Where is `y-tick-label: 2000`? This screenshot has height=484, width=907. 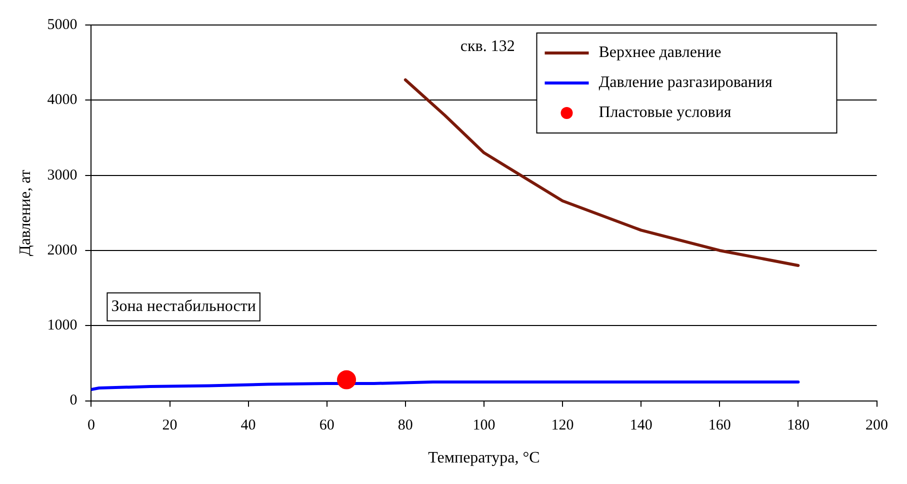
y-tick-label: 2000 is located at coordinates (62, 250).